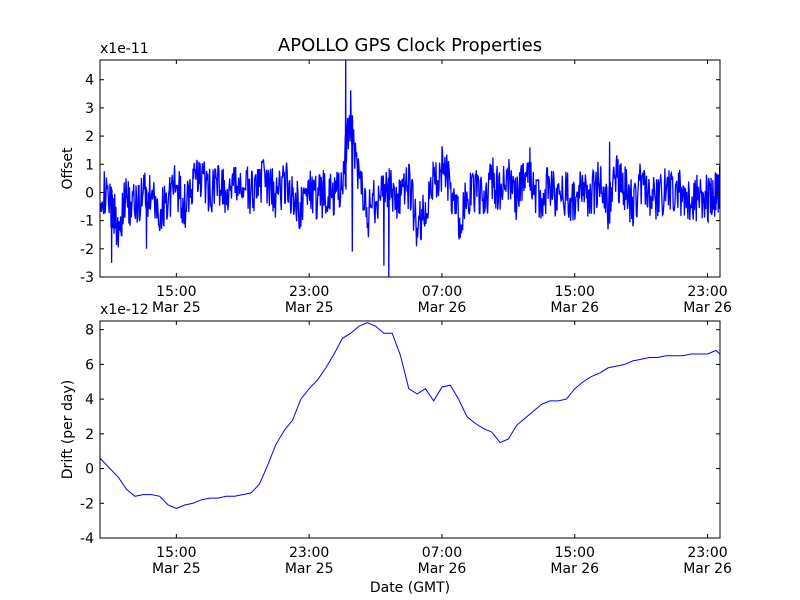  Describe the element at coordinates (89, 165) in the screenshot. I see `y-tick-label: 1` at that location.